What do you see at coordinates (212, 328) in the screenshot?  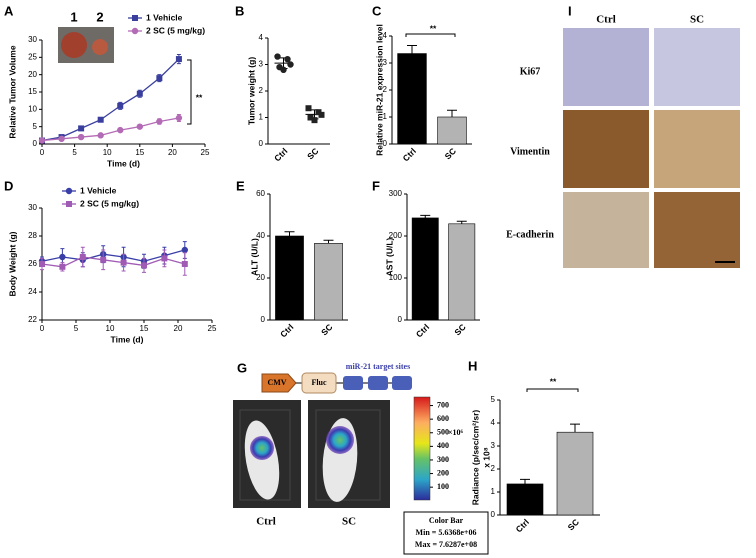 I see `x-tick-label: 25` at bounding box center [212, 328].